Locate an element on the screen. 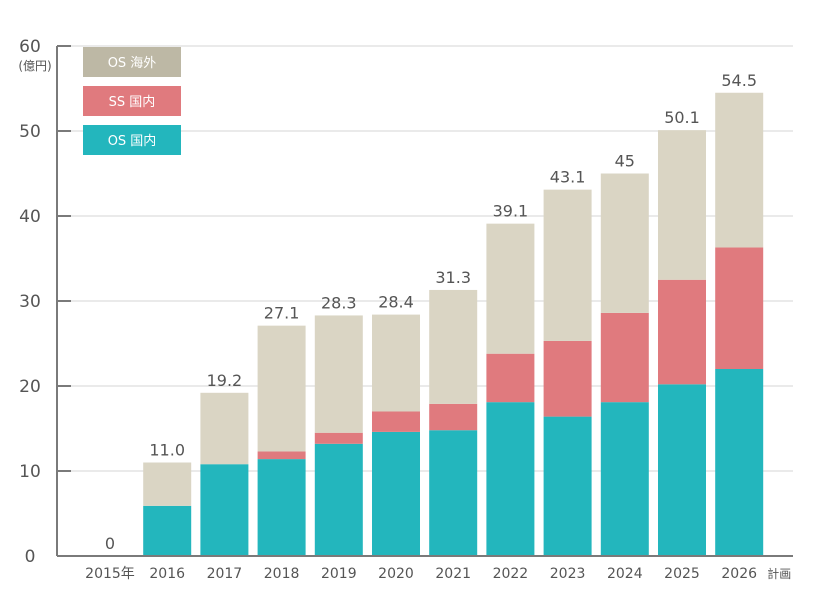 This screenshot has width=839, height=595. y-tick-label: 0 is located at coordinates (30, 557).